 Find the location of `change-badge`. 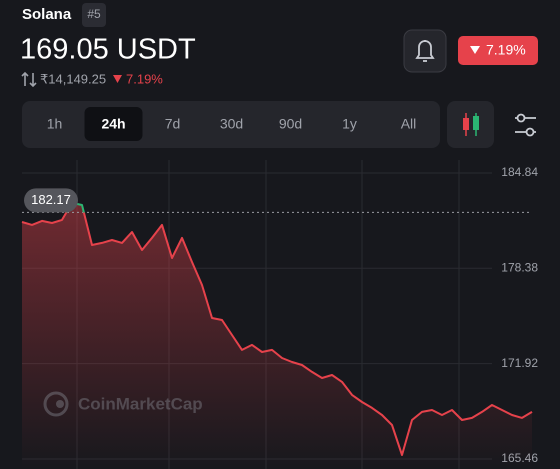

change-badge is located at coordinates (498, 50).